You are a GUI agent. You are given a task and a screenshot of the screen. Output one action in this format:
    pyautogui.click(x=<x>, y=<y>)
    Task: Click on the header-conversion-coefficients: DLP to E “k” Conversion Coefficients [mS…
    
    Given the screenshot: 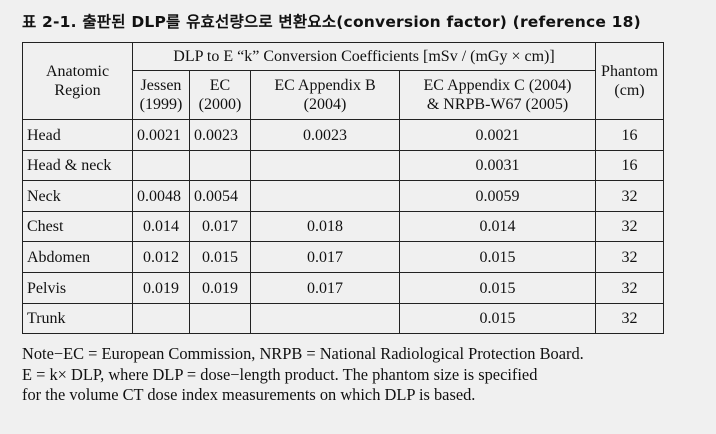 What is the action you would take?
    pyautogui.click(x=364, y=56)
    